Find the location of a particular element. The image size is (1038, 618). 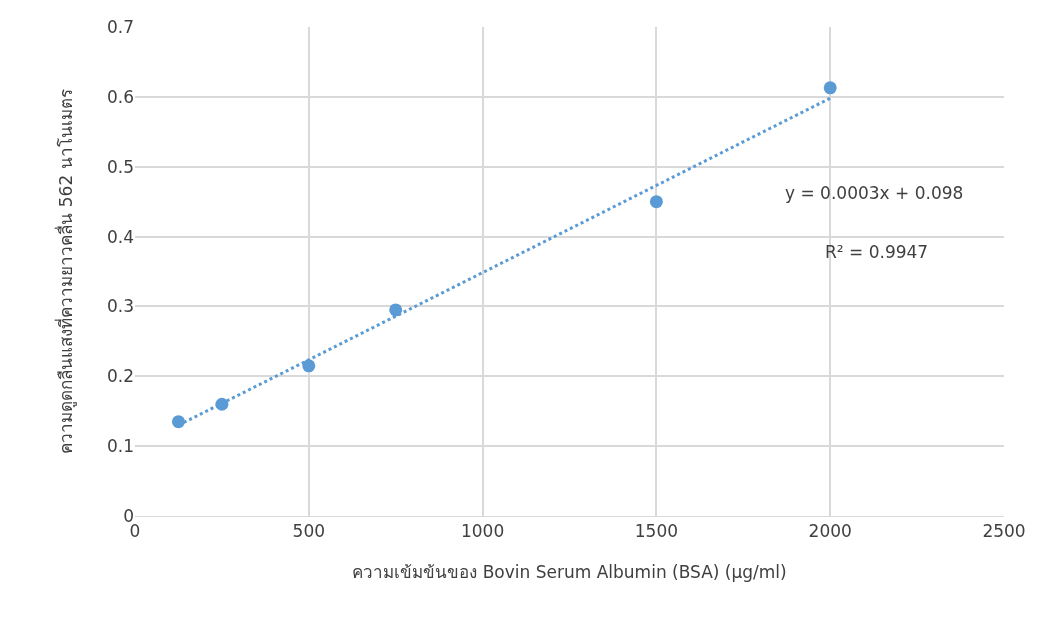

x-tick-label: 2000 is located at coordinates (830, 531).